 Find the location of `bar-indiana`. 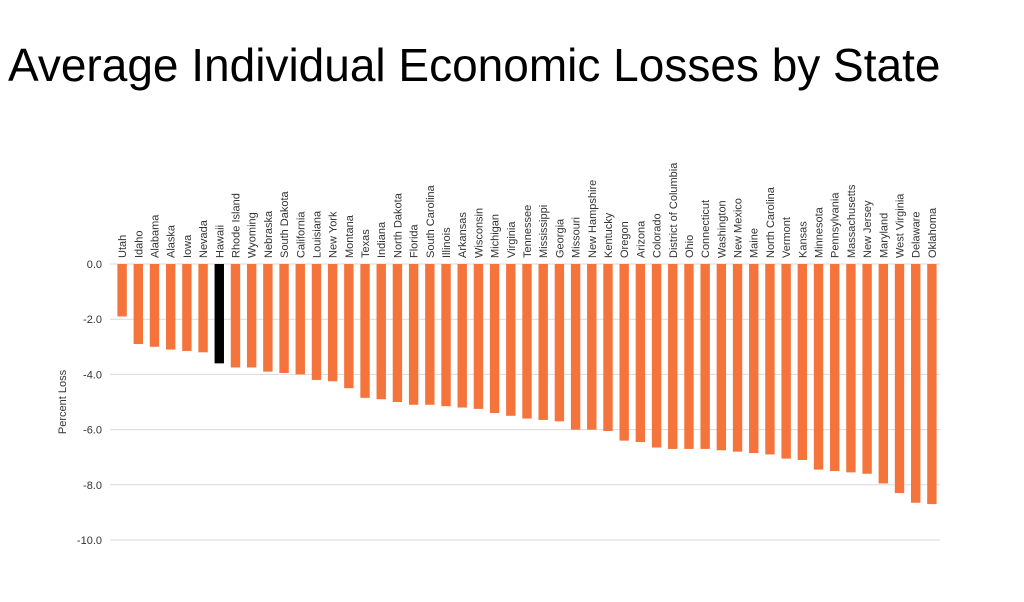

bar-indiana is located at coordinates (381, 332).